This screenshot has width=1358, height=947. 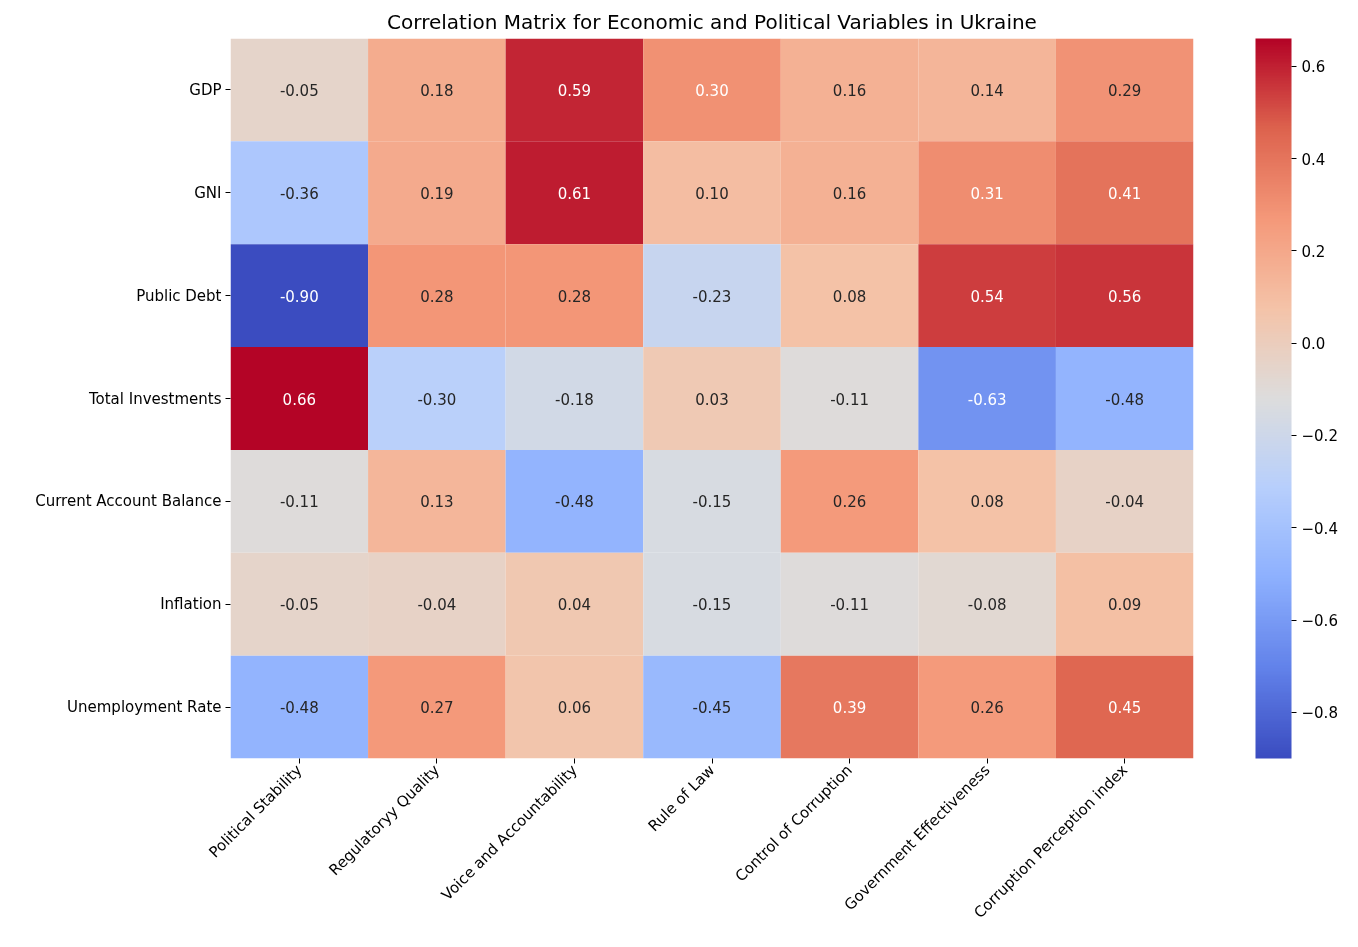 I want to click on data-label: 0.59, so click(x=574, y=90).